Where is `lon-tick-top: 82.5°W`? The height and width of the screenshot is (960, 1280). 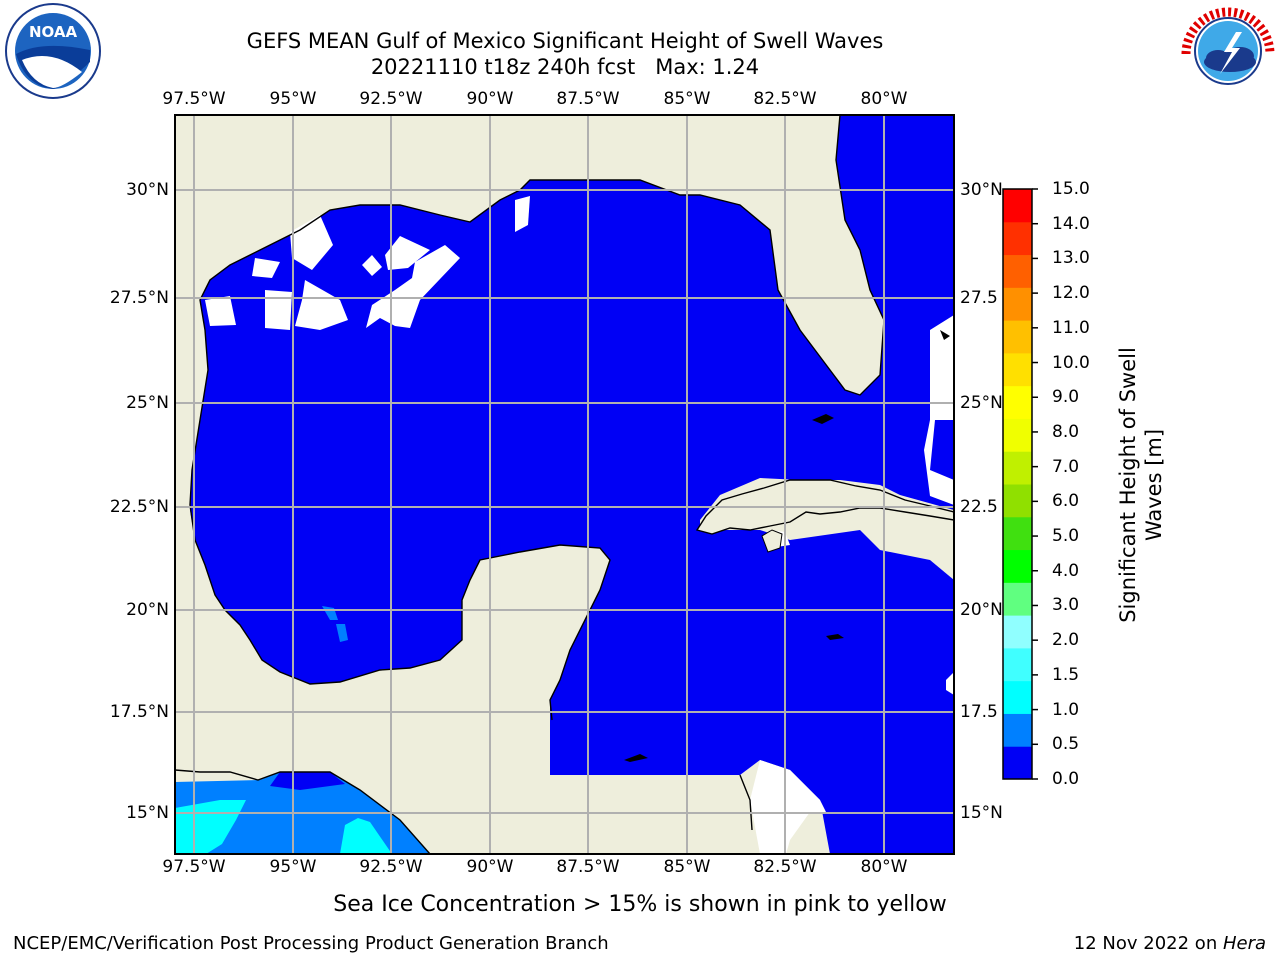 lon-tick-top: 82.5°W is located at coordinates (785, 99).